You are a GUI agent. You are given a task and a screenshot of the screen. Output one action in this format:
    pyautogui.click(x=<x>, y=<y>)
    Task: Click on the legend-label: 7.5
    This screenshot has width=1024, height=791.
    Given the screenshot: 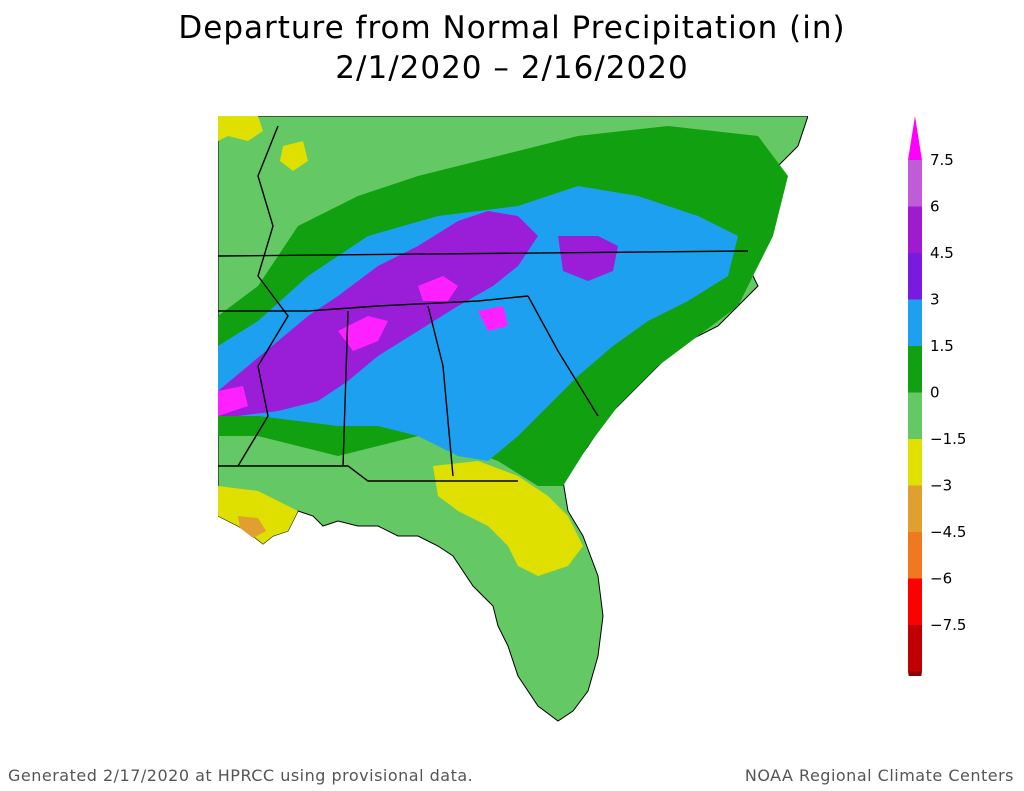 What is the action you would take?
    pyautogui.click(x=942, y=160)
    